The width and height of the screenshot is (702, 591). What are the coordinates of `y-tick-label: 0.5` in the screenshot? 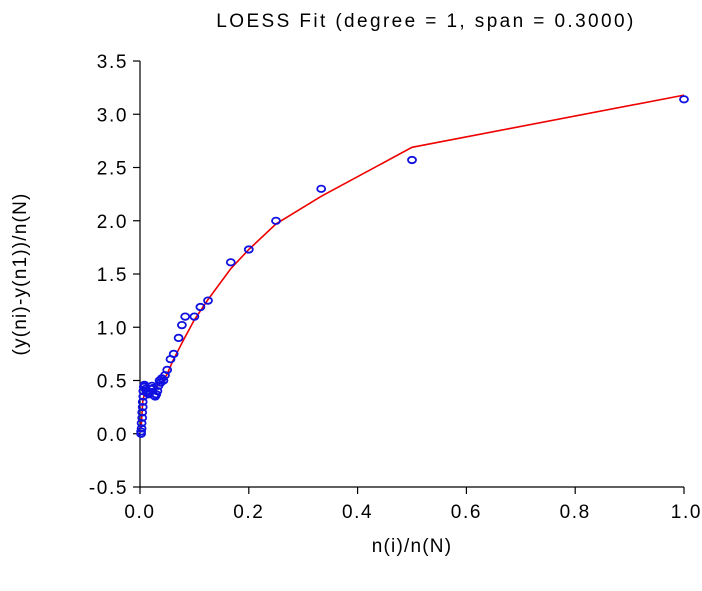 It's located at (112, 382).